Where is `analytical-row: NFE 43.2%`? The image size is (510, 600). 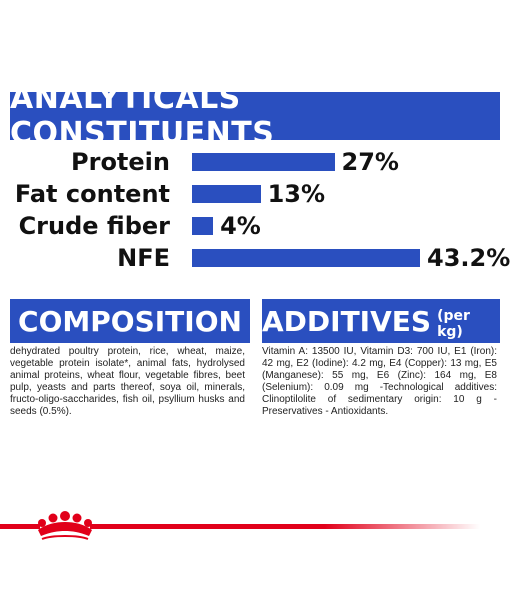 analytical-row: NFE 43.2% is located at coordinates (255, 258).